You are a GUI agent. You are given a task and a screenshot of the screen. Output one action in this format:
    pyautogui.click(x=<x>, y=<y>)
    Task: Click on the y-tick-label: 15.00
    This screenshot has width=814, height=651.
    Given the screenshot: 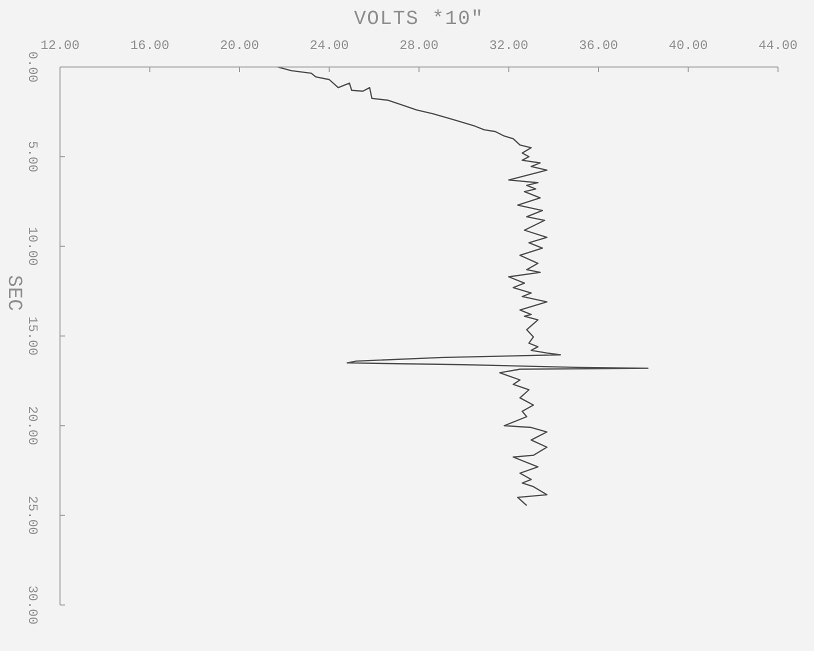 What is the action you would take?
    pyautogui.click(x=33, y=336)
    